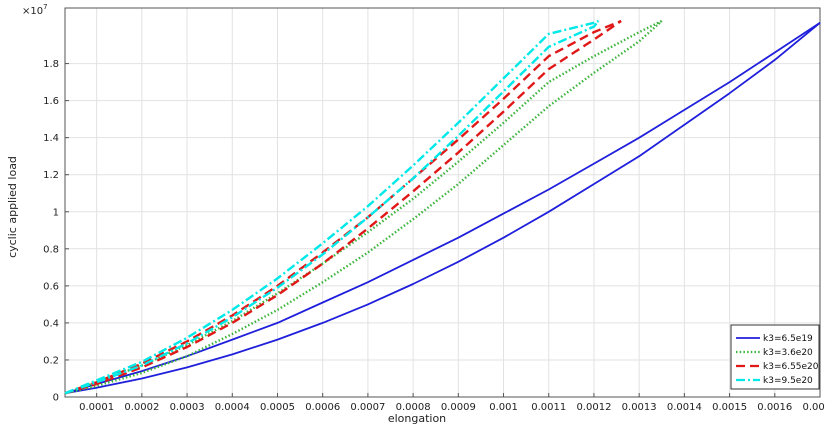 The width and height of the screenshot is (825, 430). Describe the element at coordinates (51, 323) in the screenshot. I see `y-tick-label: 0.4` at that location.